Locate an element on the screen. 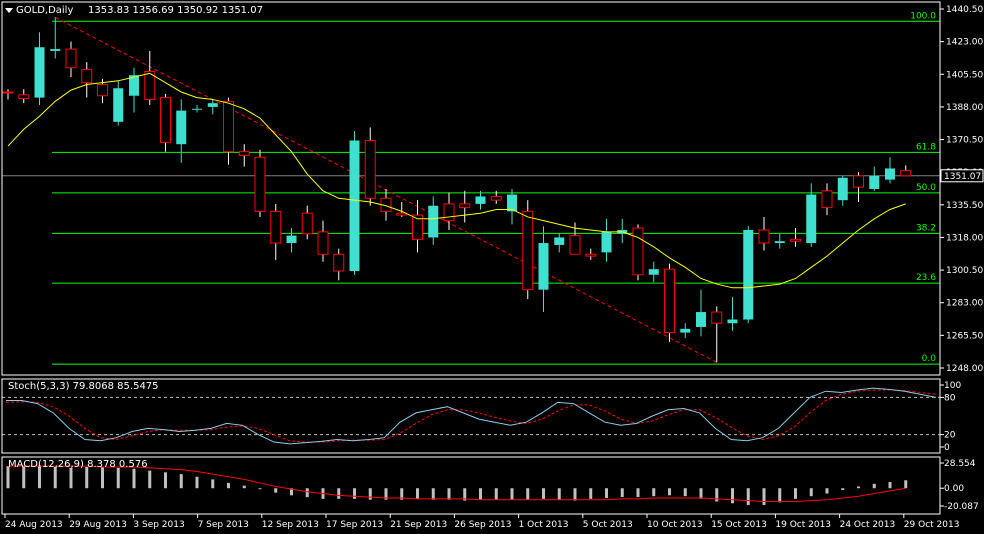 Image resolution: width=984 pixels, height=534 pixels. stoch-label: Stoch(5,3,3) 79.8068 85.5475 is located at coordinates (83, 386).